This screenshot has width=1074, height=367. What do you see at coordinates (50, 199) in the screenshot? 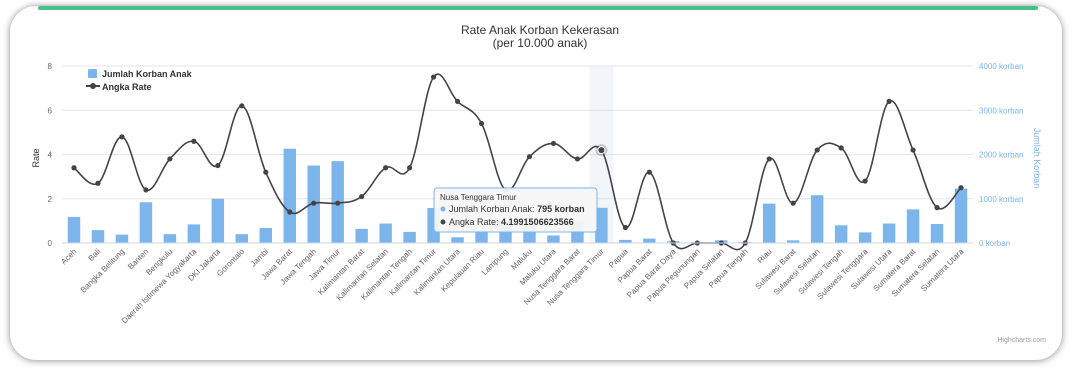
I see `y-tick-label: 2` at bounding box center [50, 199].